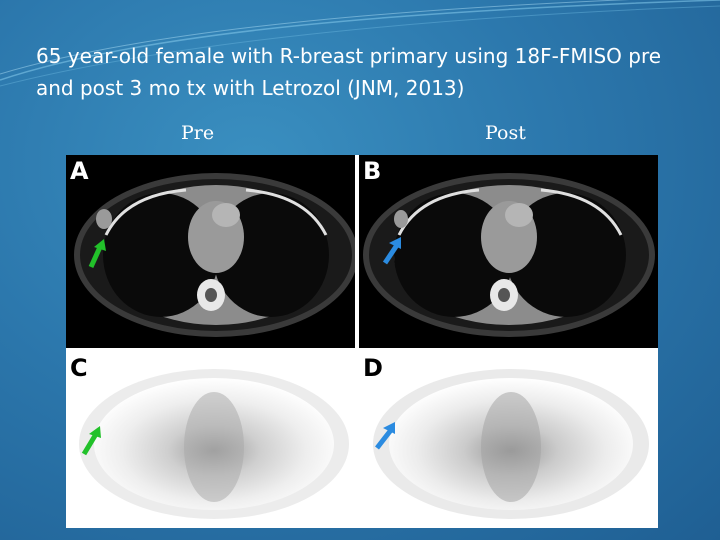 This screenshot has width=720, height=540. I want to click on panel-letter-b: B, so click(372, 171).